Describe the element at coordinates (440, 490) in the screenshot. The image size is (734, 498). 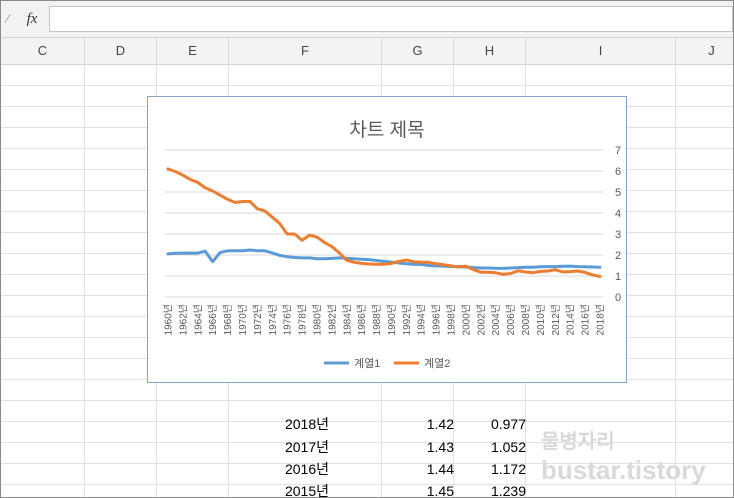
I see `value1-cell: 1.45` at that location.